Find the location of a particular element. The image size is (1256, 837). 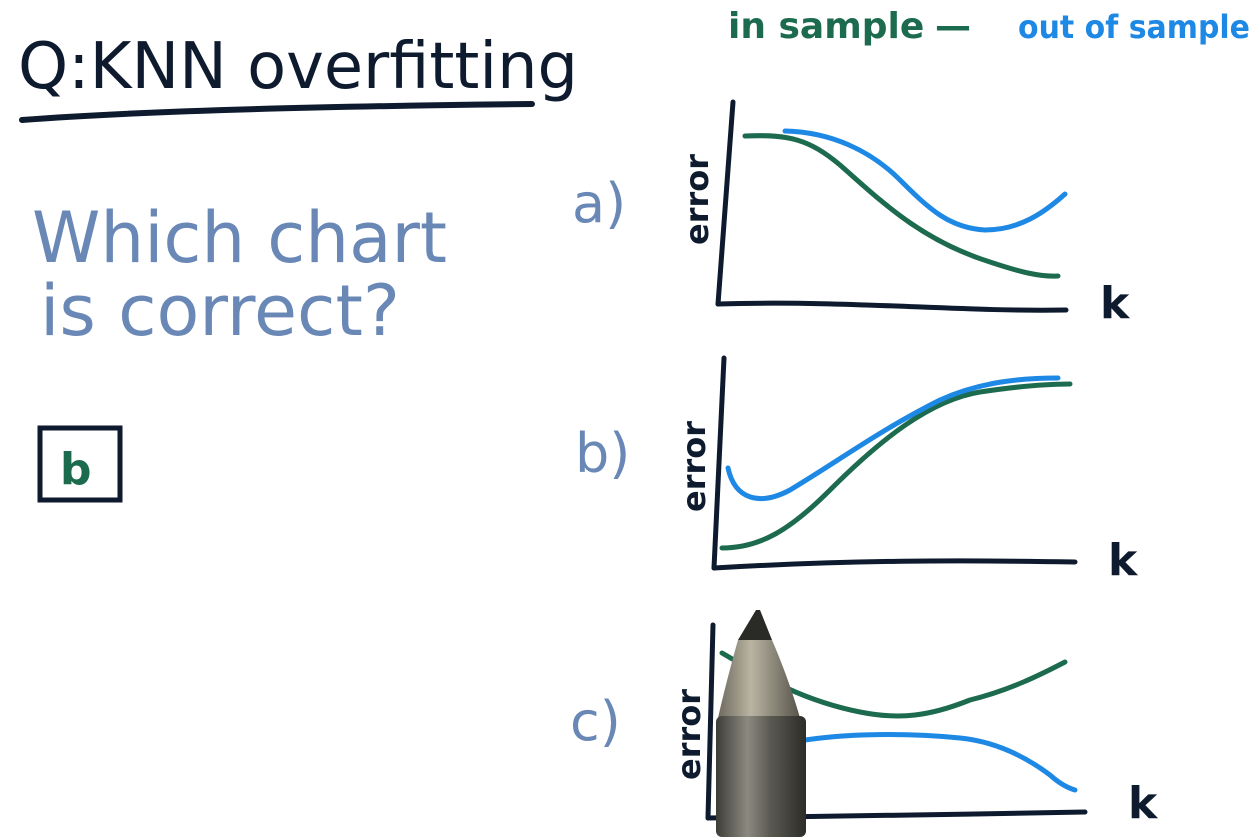

chart-a-in-sample-line is located at coordinates (901, 206).